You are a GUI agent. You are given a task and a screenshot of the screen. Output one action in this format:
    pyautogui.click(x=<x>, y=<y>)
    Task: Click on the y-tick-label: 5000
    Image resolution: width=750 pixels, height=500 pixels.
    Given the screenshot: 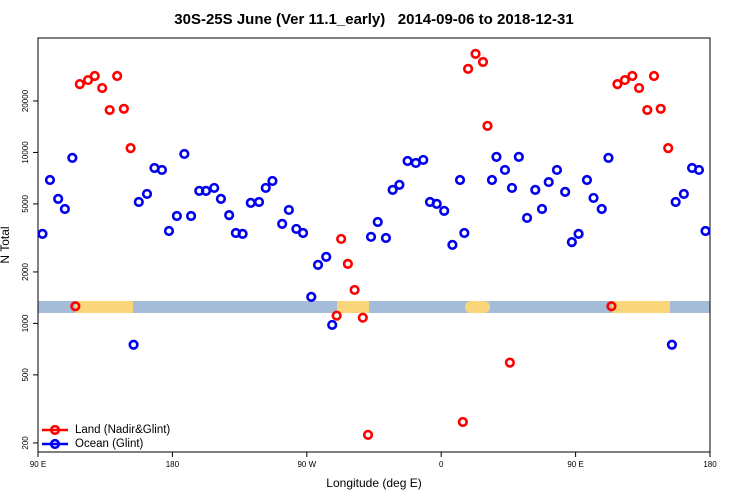 What is the action you would take?
    pyautogui.click(x=25, y=203)
    